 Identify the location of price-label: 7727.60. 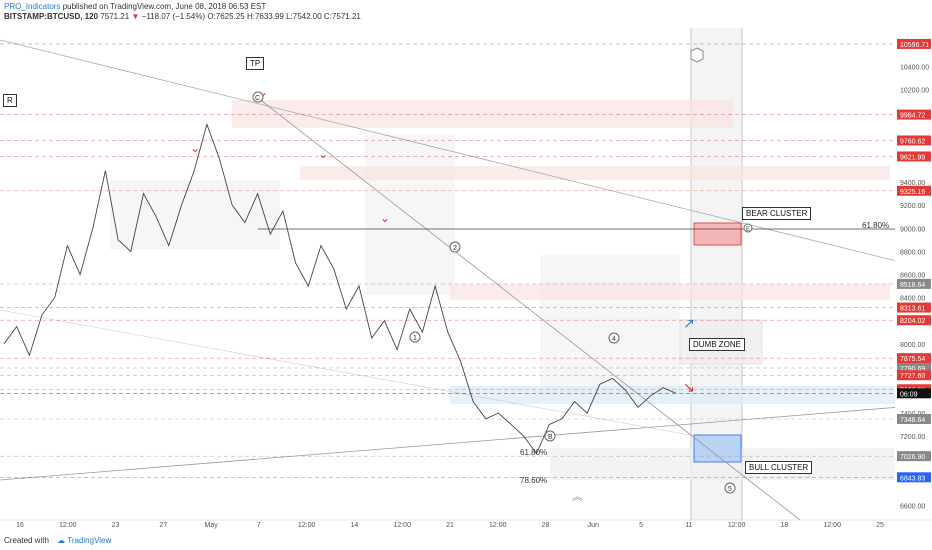
(912, 376).